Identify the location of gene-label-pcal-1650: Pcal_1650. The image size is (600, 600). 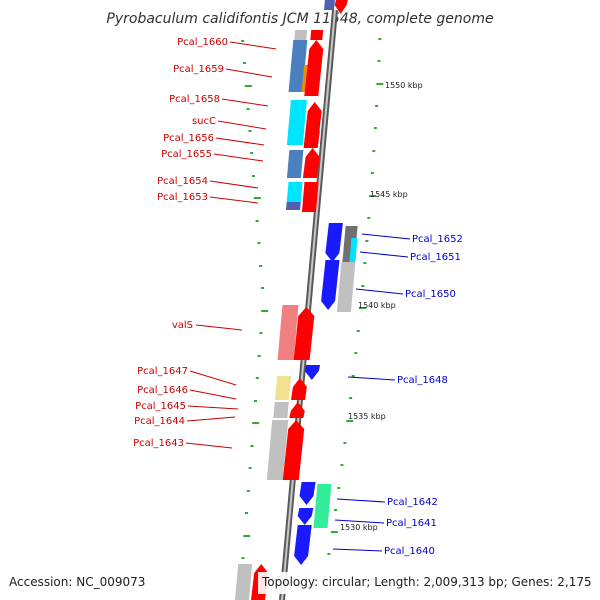
(430, 294).